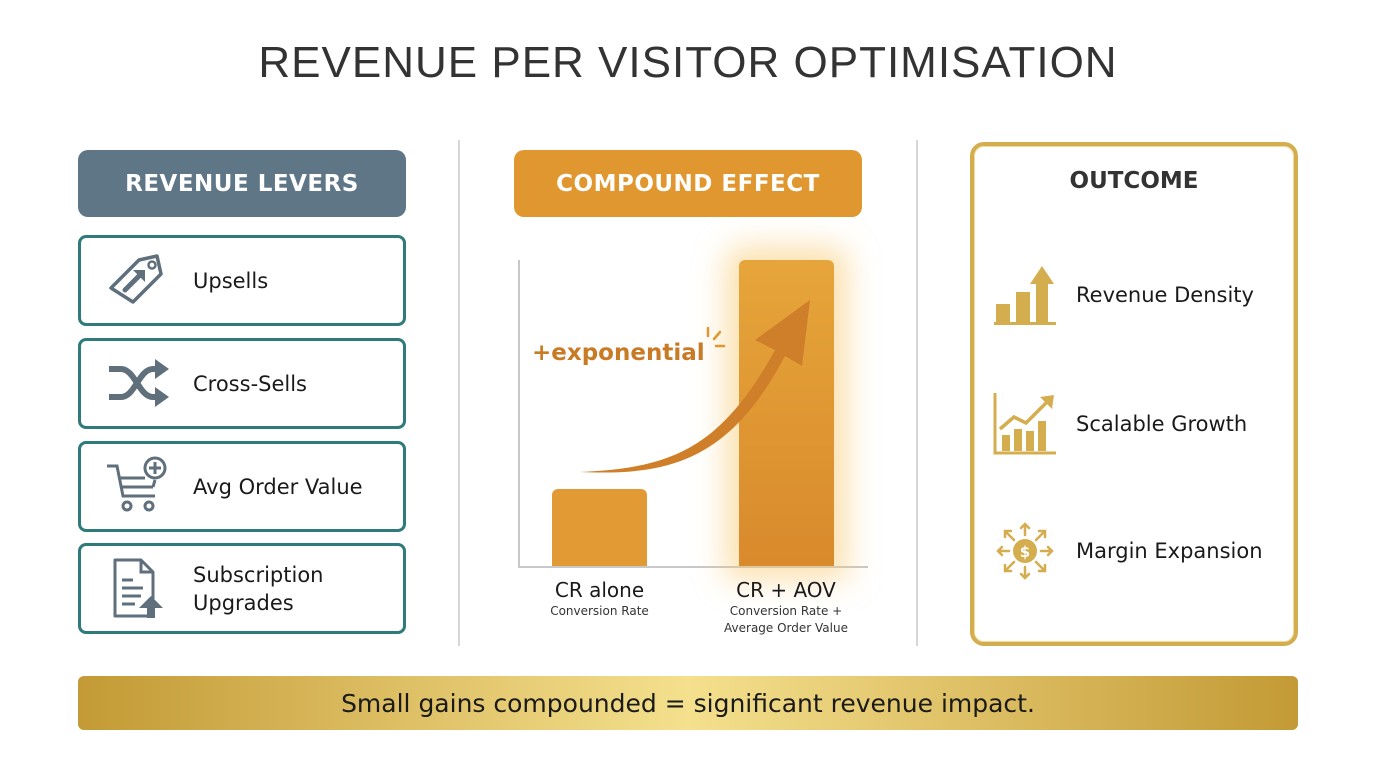 The width and height of the screenshot is (1376, 768). What do you see at coordinates (693, 567) in the screenshot?
I see `chart-x-axis` at bounding box center [693, 567].